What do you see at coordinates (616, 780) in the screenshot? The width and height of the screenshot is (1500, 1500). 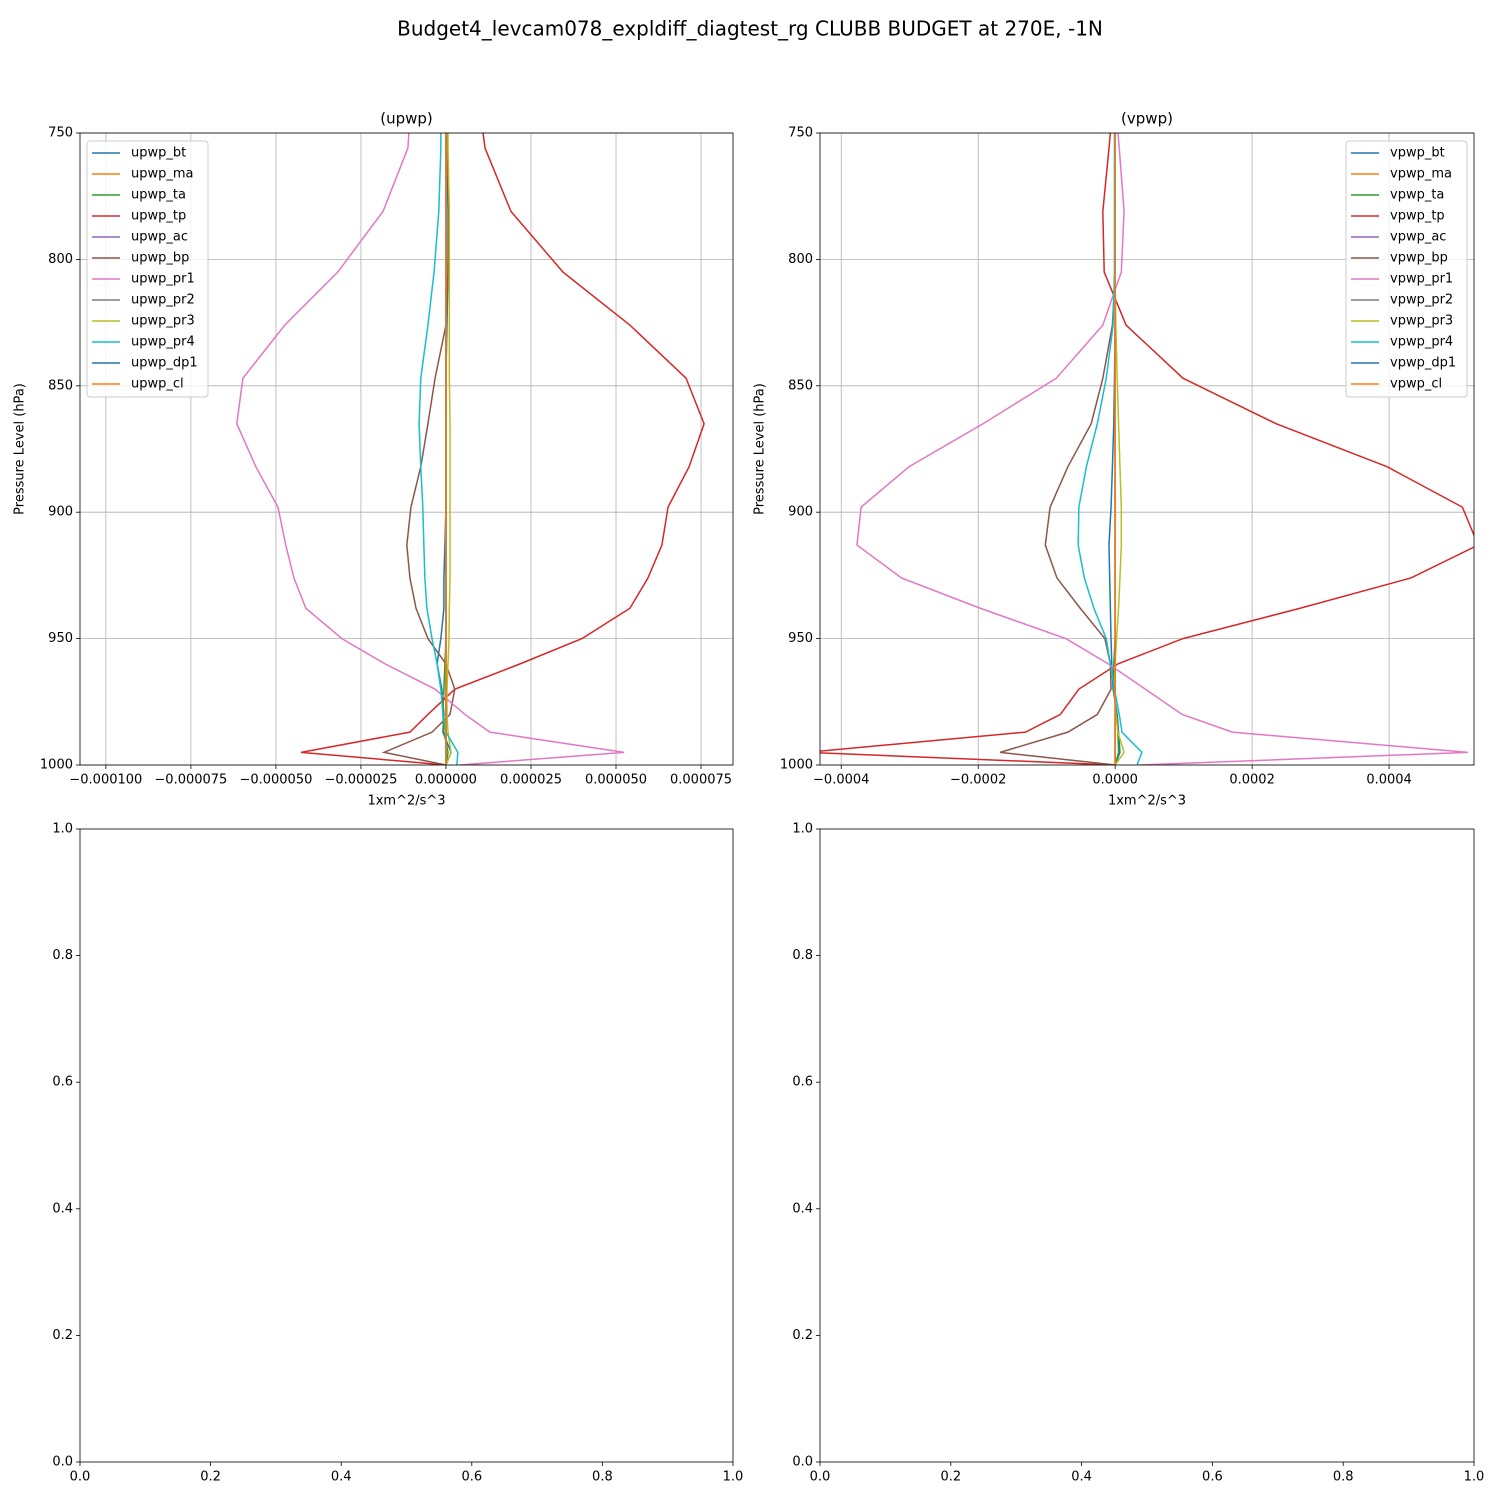 I see `x-tick-label: 0.000050` at bounding box center [616, 780].